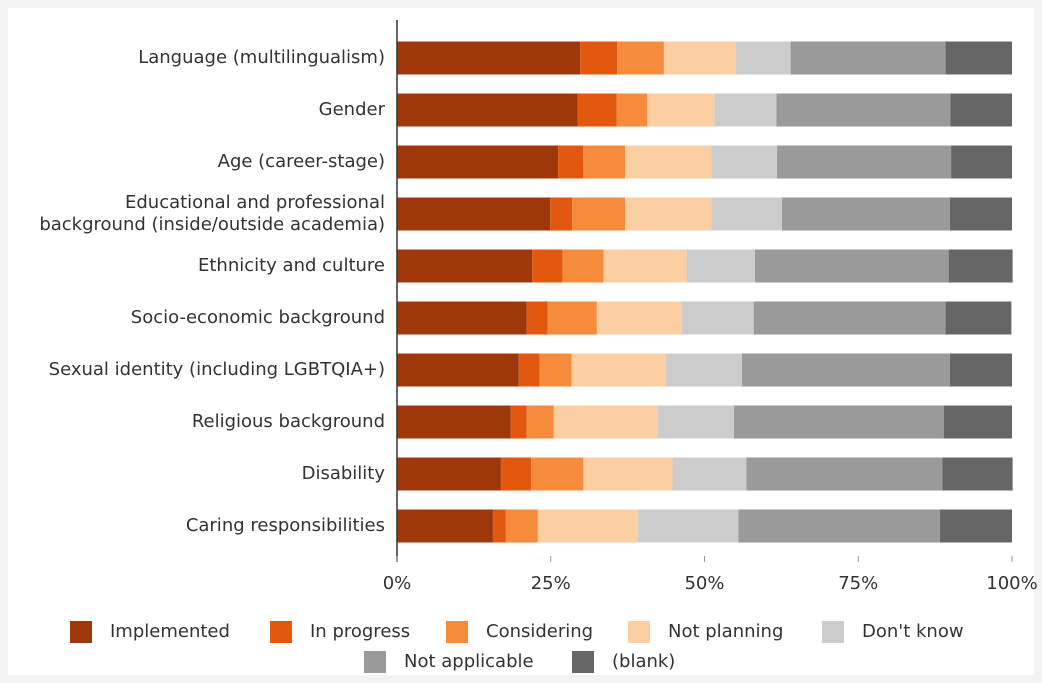  Describe the element at coordinates (261, 57) in the screenshot. I see `y-tick-label: Language (multilingualism)` at that location.